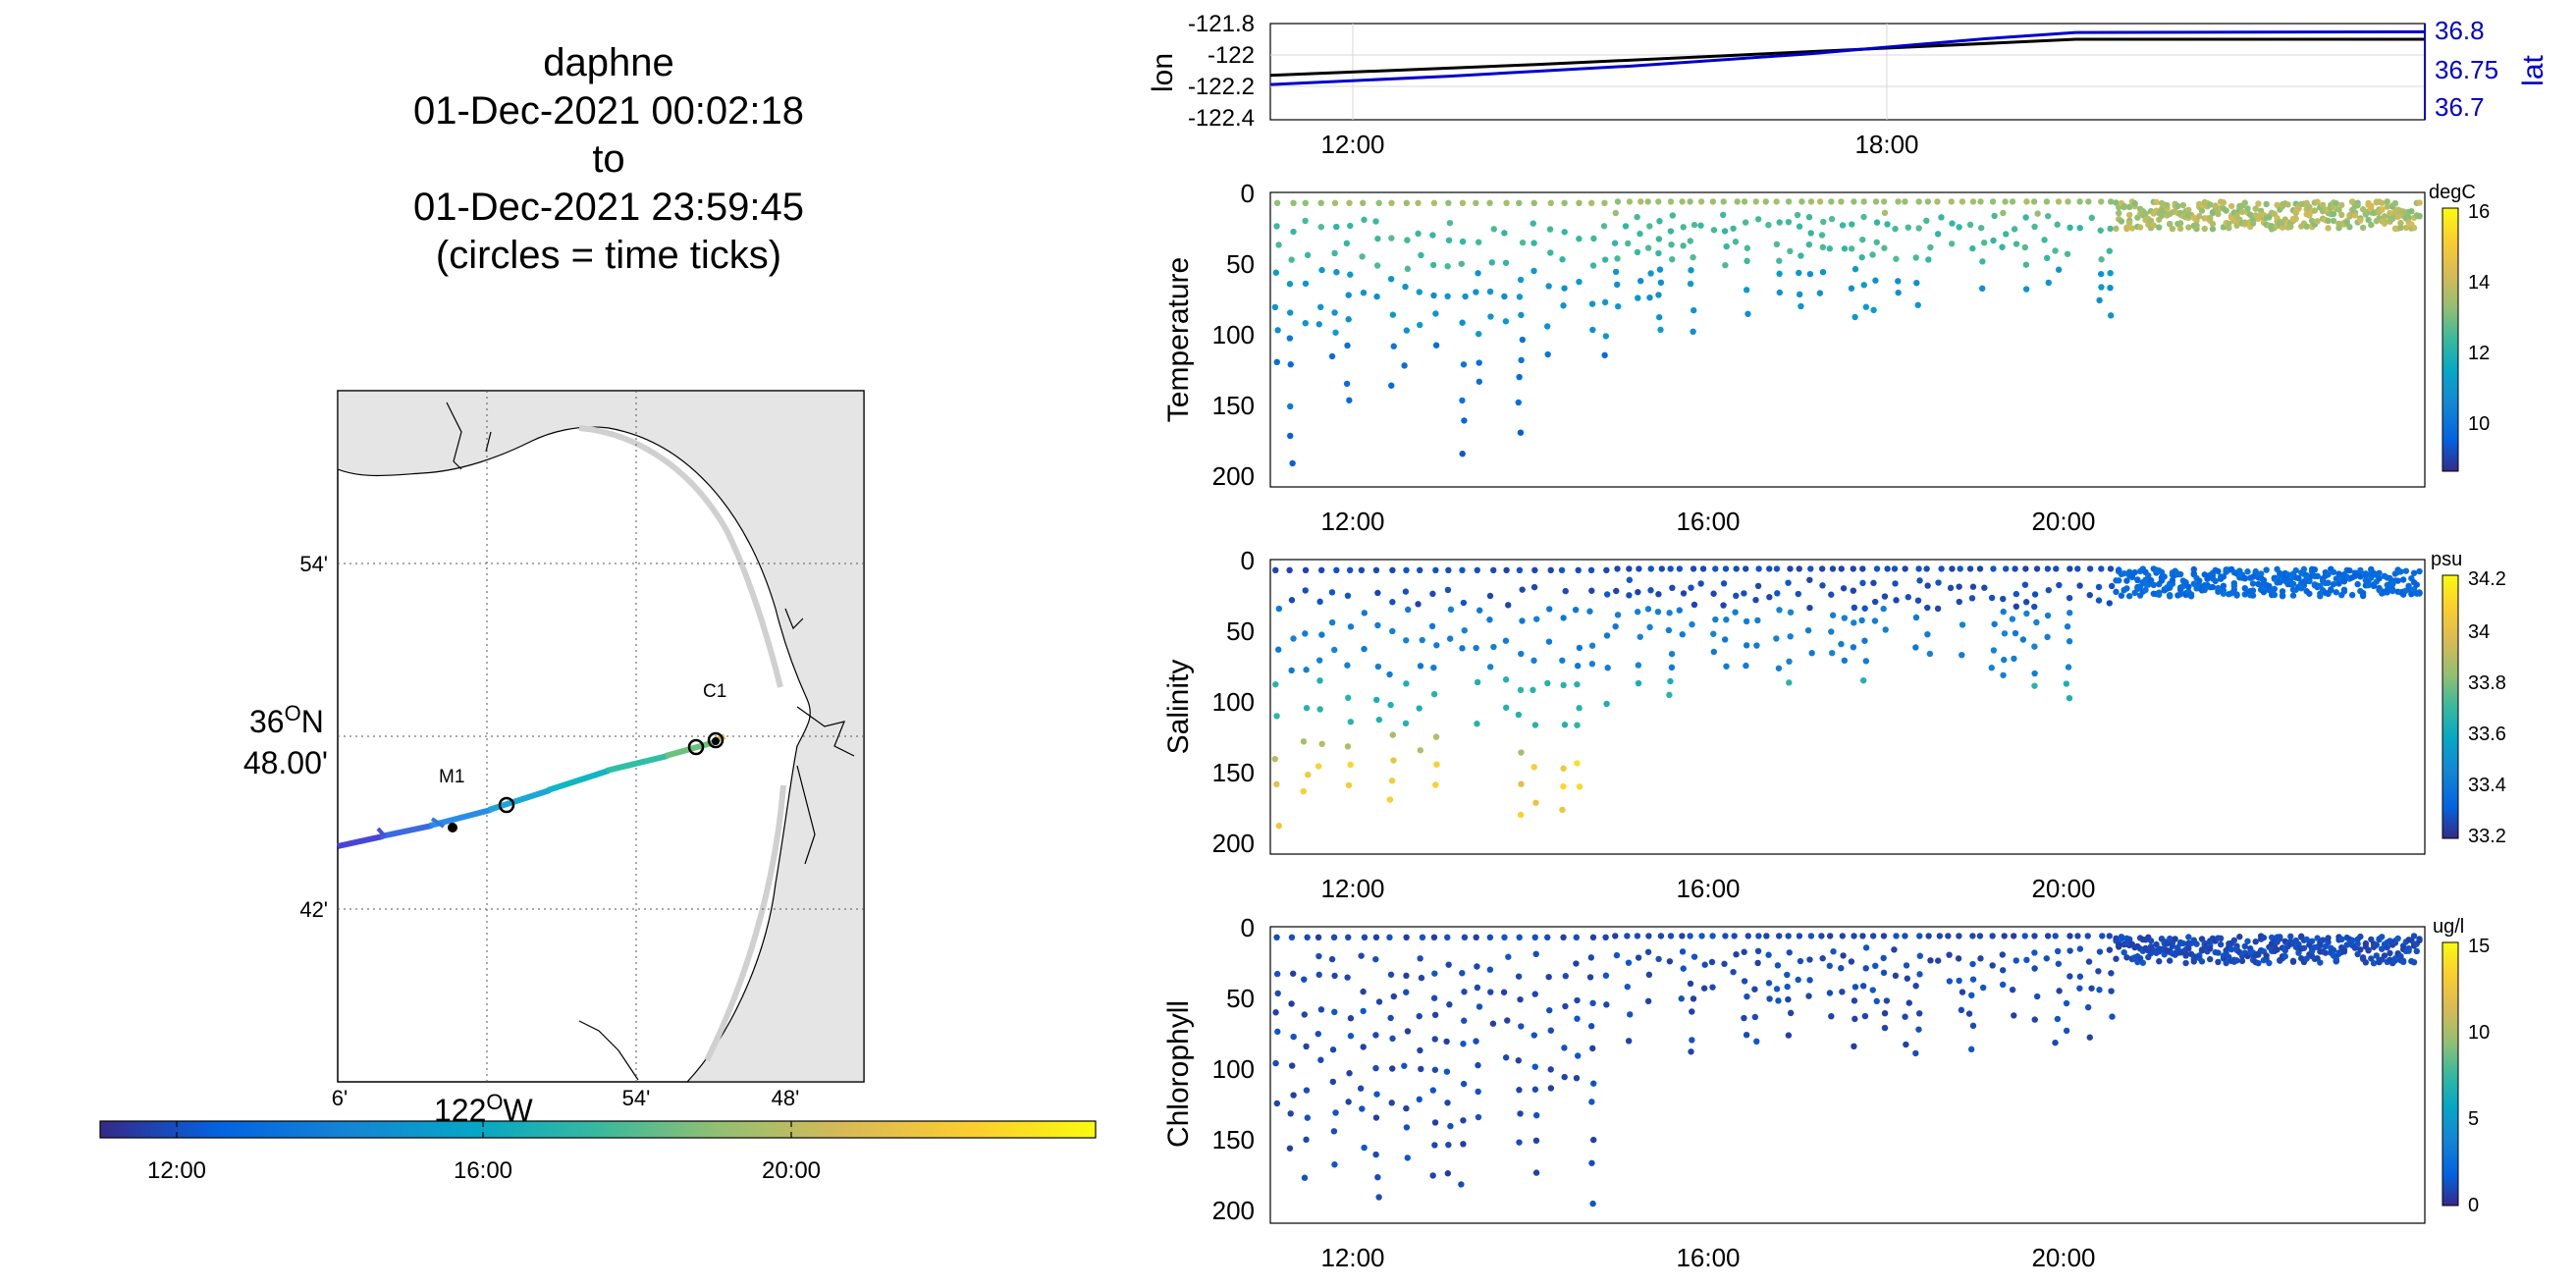 The image size is (2576, 1288). Describe the element at coordinates (716, 741) in the screenshot. I see `station-c1-marker` at that location.